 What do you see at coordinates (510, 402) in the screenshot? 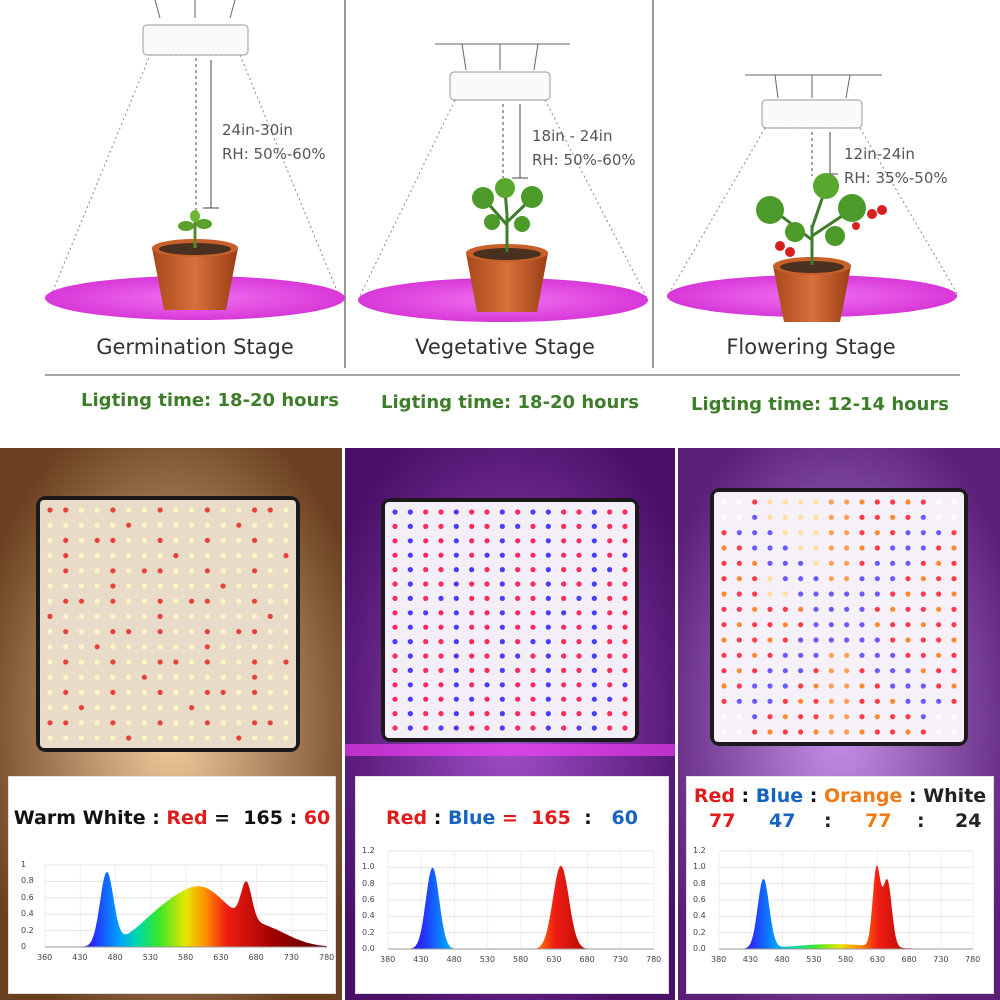
I see `lighting-time-vegetative: Ligting time: 18-20 hours` at bounding box center [510, 402].